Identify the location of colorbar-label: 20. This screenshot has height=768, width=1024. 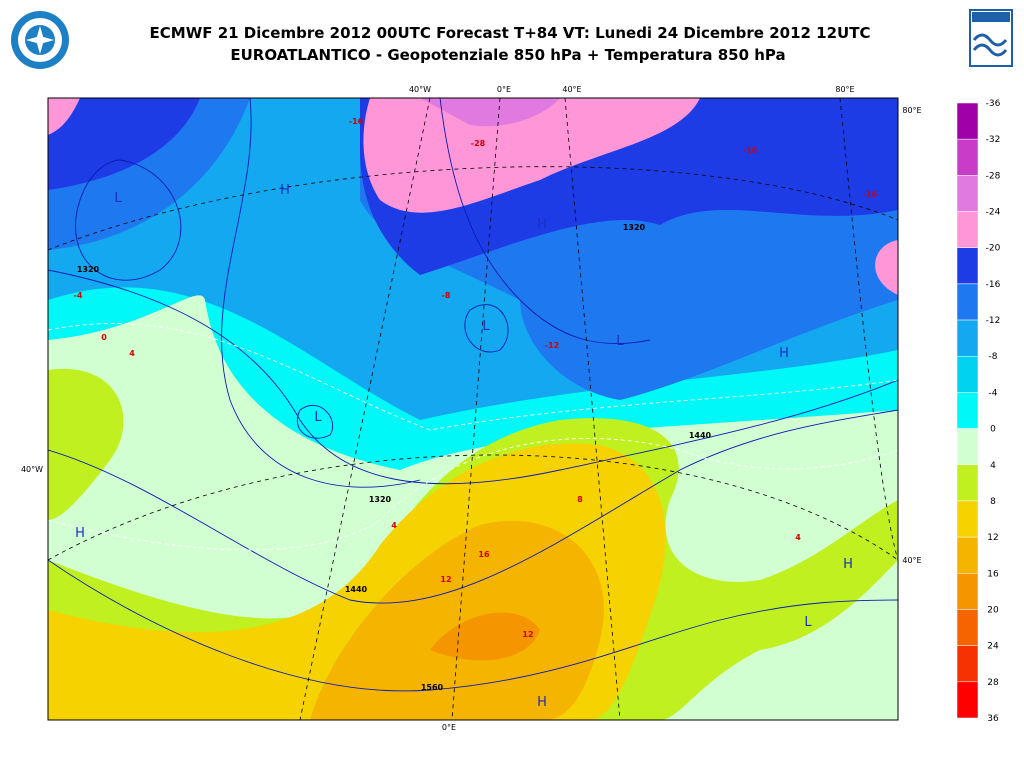
(993, 610).